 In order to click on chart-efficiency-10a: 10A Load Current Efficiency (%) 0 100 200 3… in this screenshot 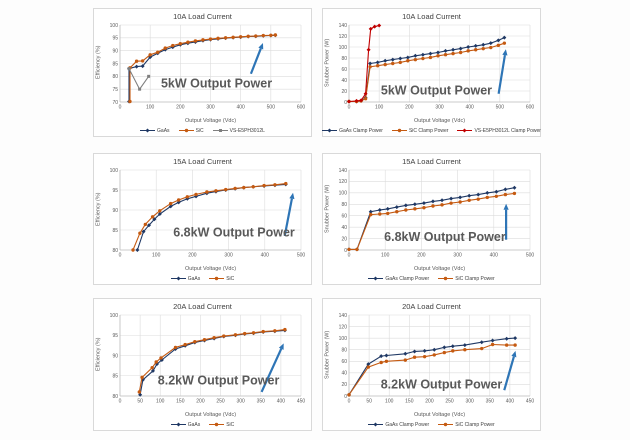, I will do `click(202, 72)`.